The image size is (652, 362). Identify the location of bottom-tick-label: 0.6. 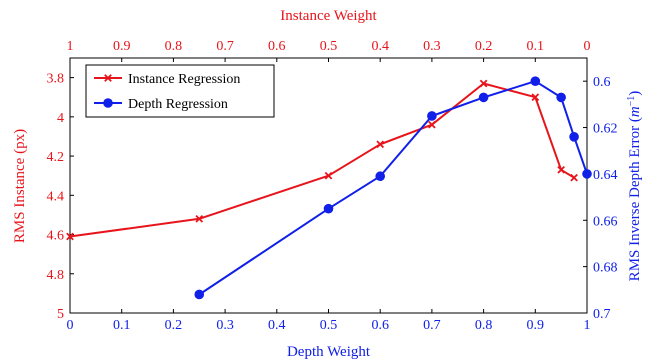
(380, 325).